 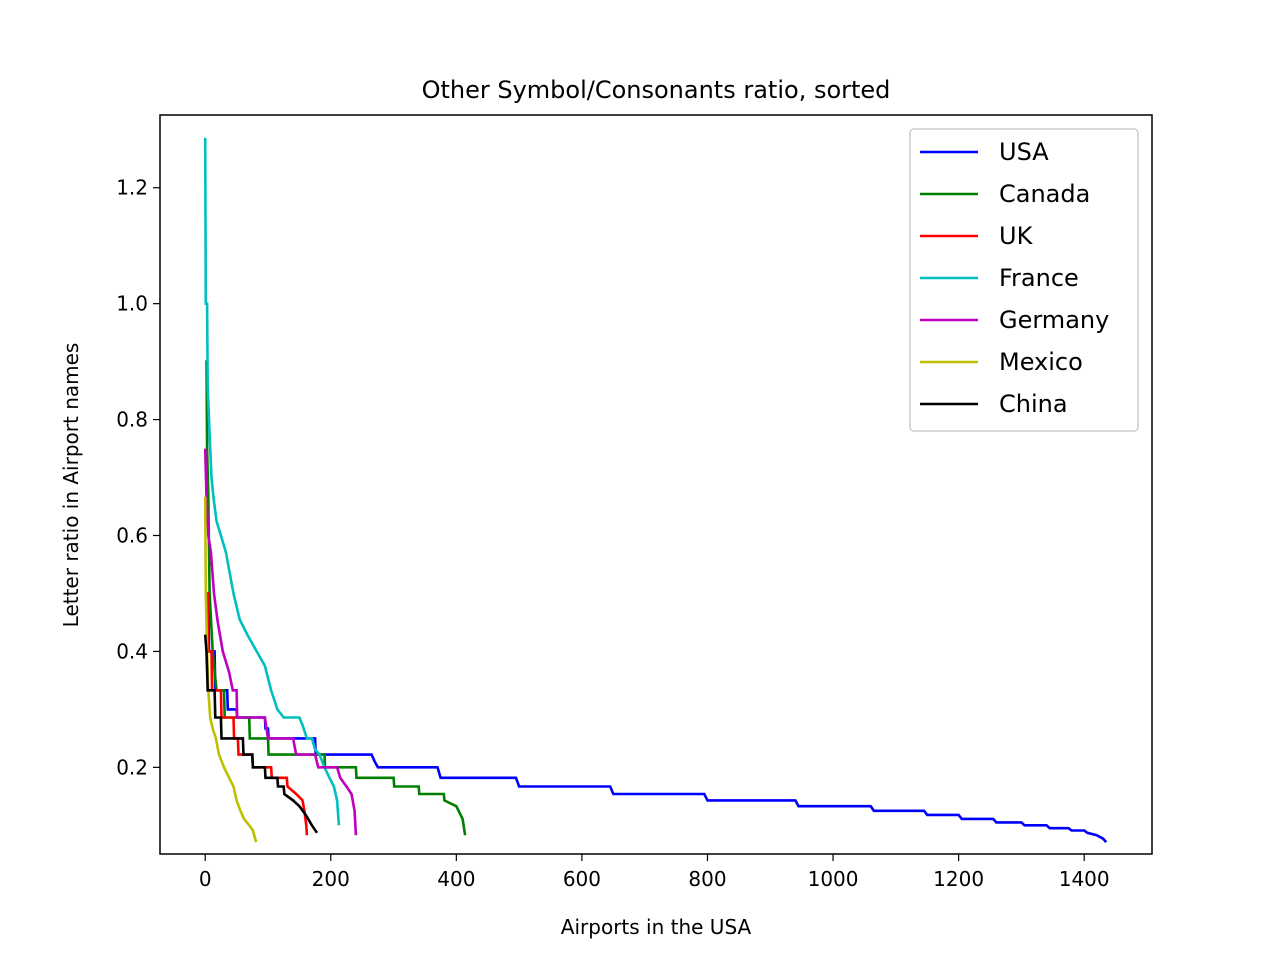 What do you see at coordinates (1016, 236) in the screenshot?
I see `legend-label-uk: UK` at bounding box center [1016, 236].